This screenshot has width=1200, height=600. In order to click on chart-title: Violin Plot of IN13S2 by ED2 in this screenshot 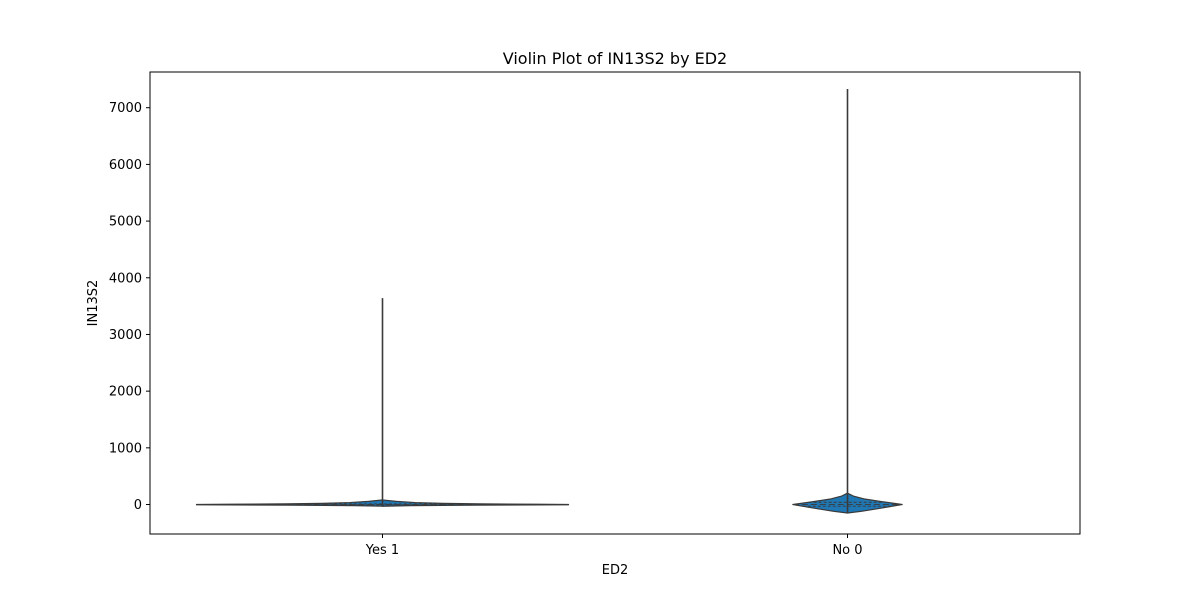, I will do `click(615, 58)`.